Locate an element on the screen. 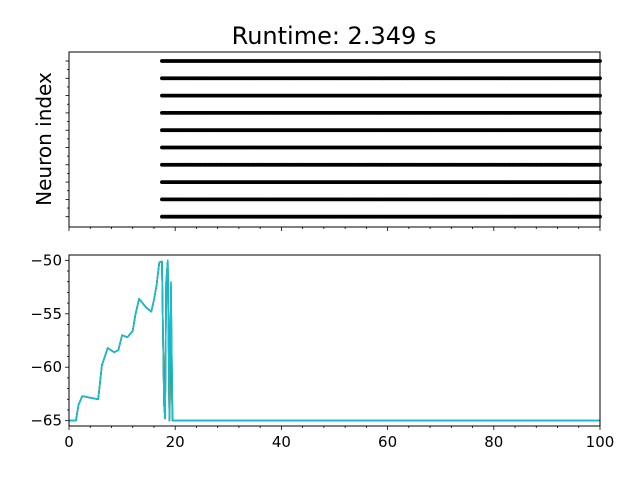  chart-title: Runtime: 2.349 s is located at coordinates (334, 36).